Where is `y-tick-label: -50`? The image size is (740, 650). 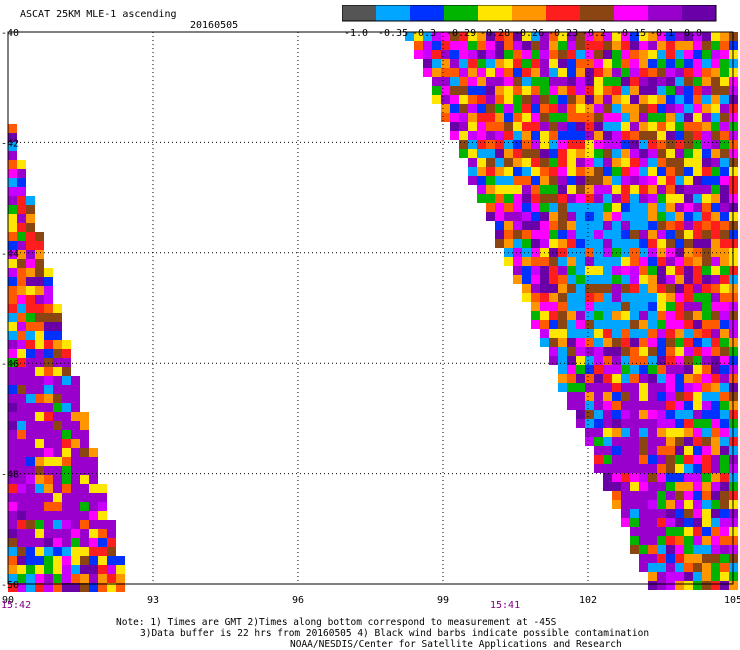
y-tick-label: -50 is located at coordinates (10, 585).